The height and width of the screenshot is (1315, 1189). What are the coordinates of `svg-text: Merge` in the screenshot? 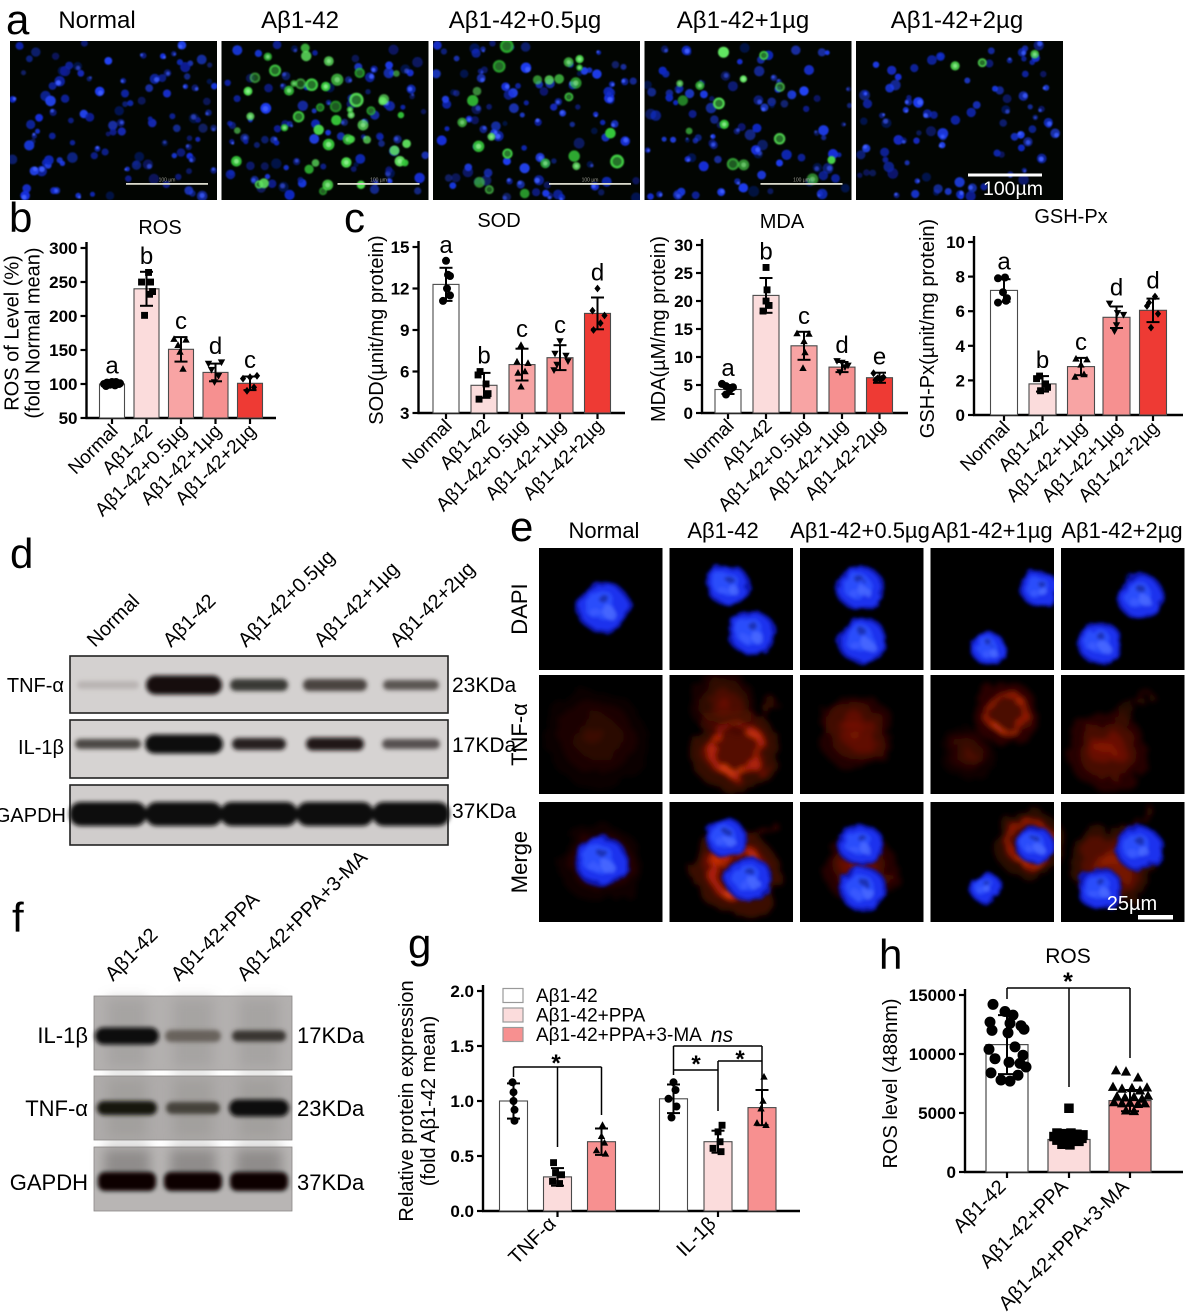 It's located at (519, 862).